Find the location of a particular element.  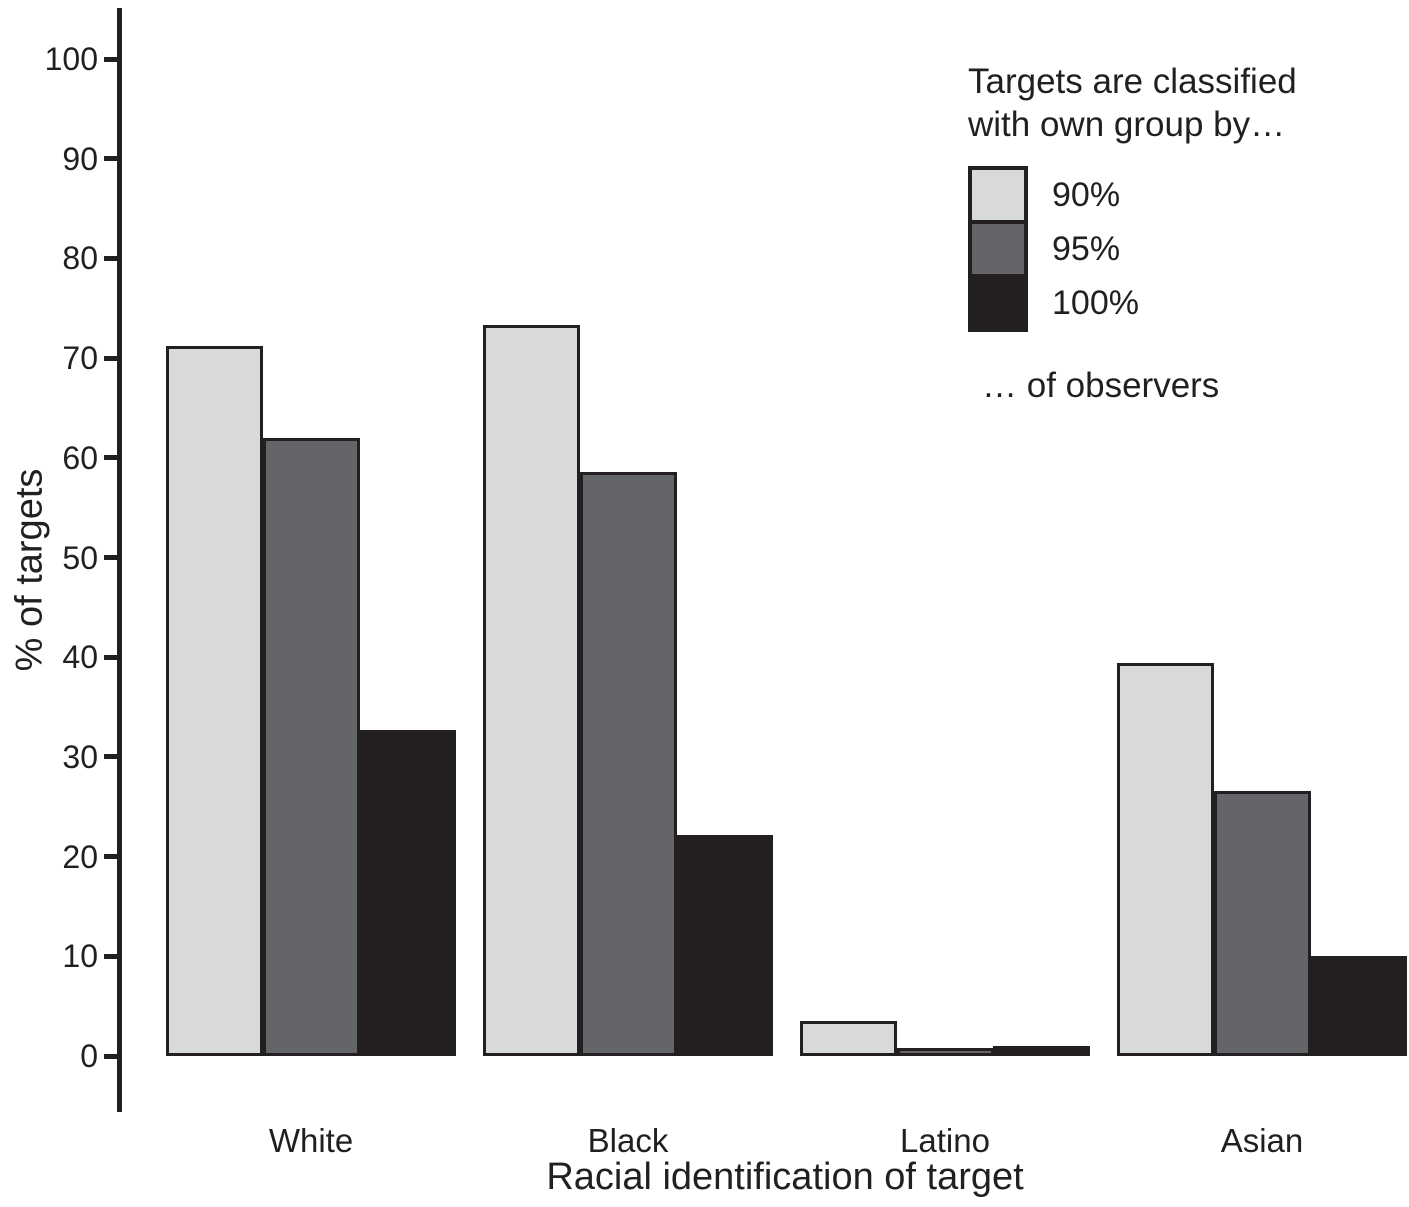

y-tick-label-30: 30 is located at coordinates (80, 756).